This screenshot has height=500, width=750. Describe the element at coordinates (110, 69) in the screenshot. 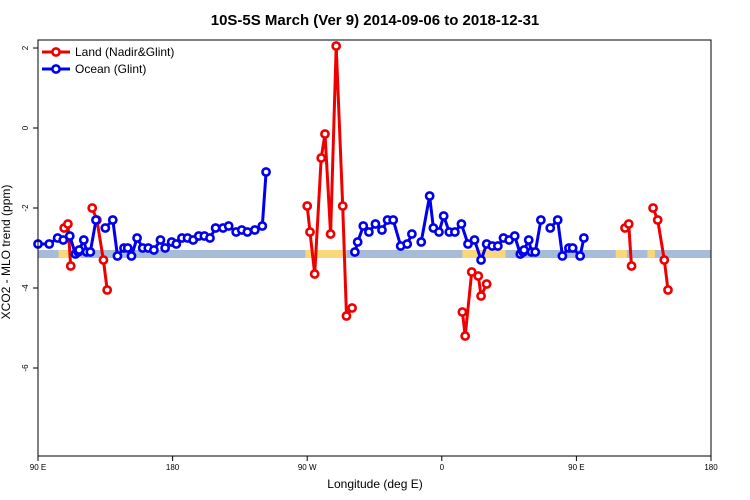

I see `legend-ocean-label: Ocean (Glint)` at that location.